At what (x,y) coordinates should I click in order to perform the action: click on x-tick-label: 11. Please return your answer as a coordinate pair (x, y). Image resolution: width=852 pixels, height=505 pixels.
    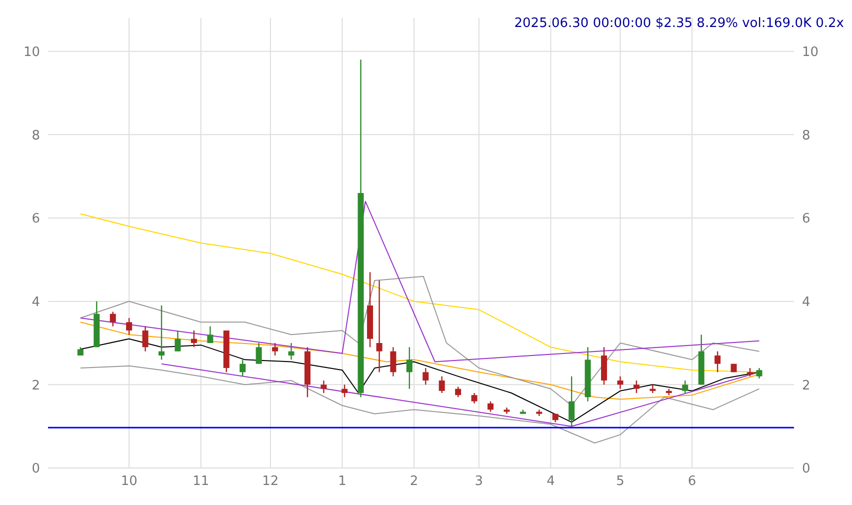
    Looking at the image, I should click on (201, 482).